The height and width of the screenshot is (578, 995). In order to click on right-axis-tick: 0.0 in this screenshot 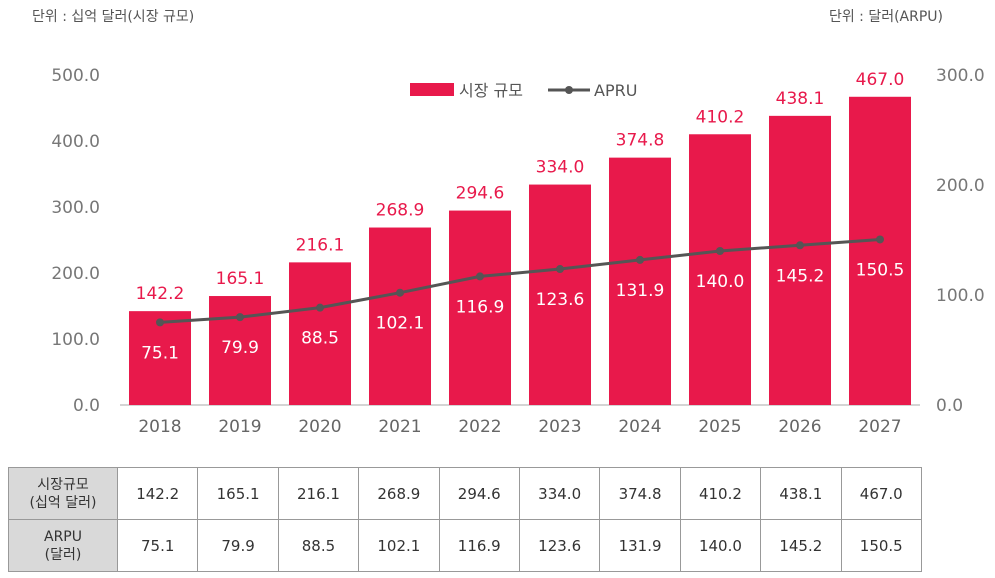, I will do `click(949, 406)`.